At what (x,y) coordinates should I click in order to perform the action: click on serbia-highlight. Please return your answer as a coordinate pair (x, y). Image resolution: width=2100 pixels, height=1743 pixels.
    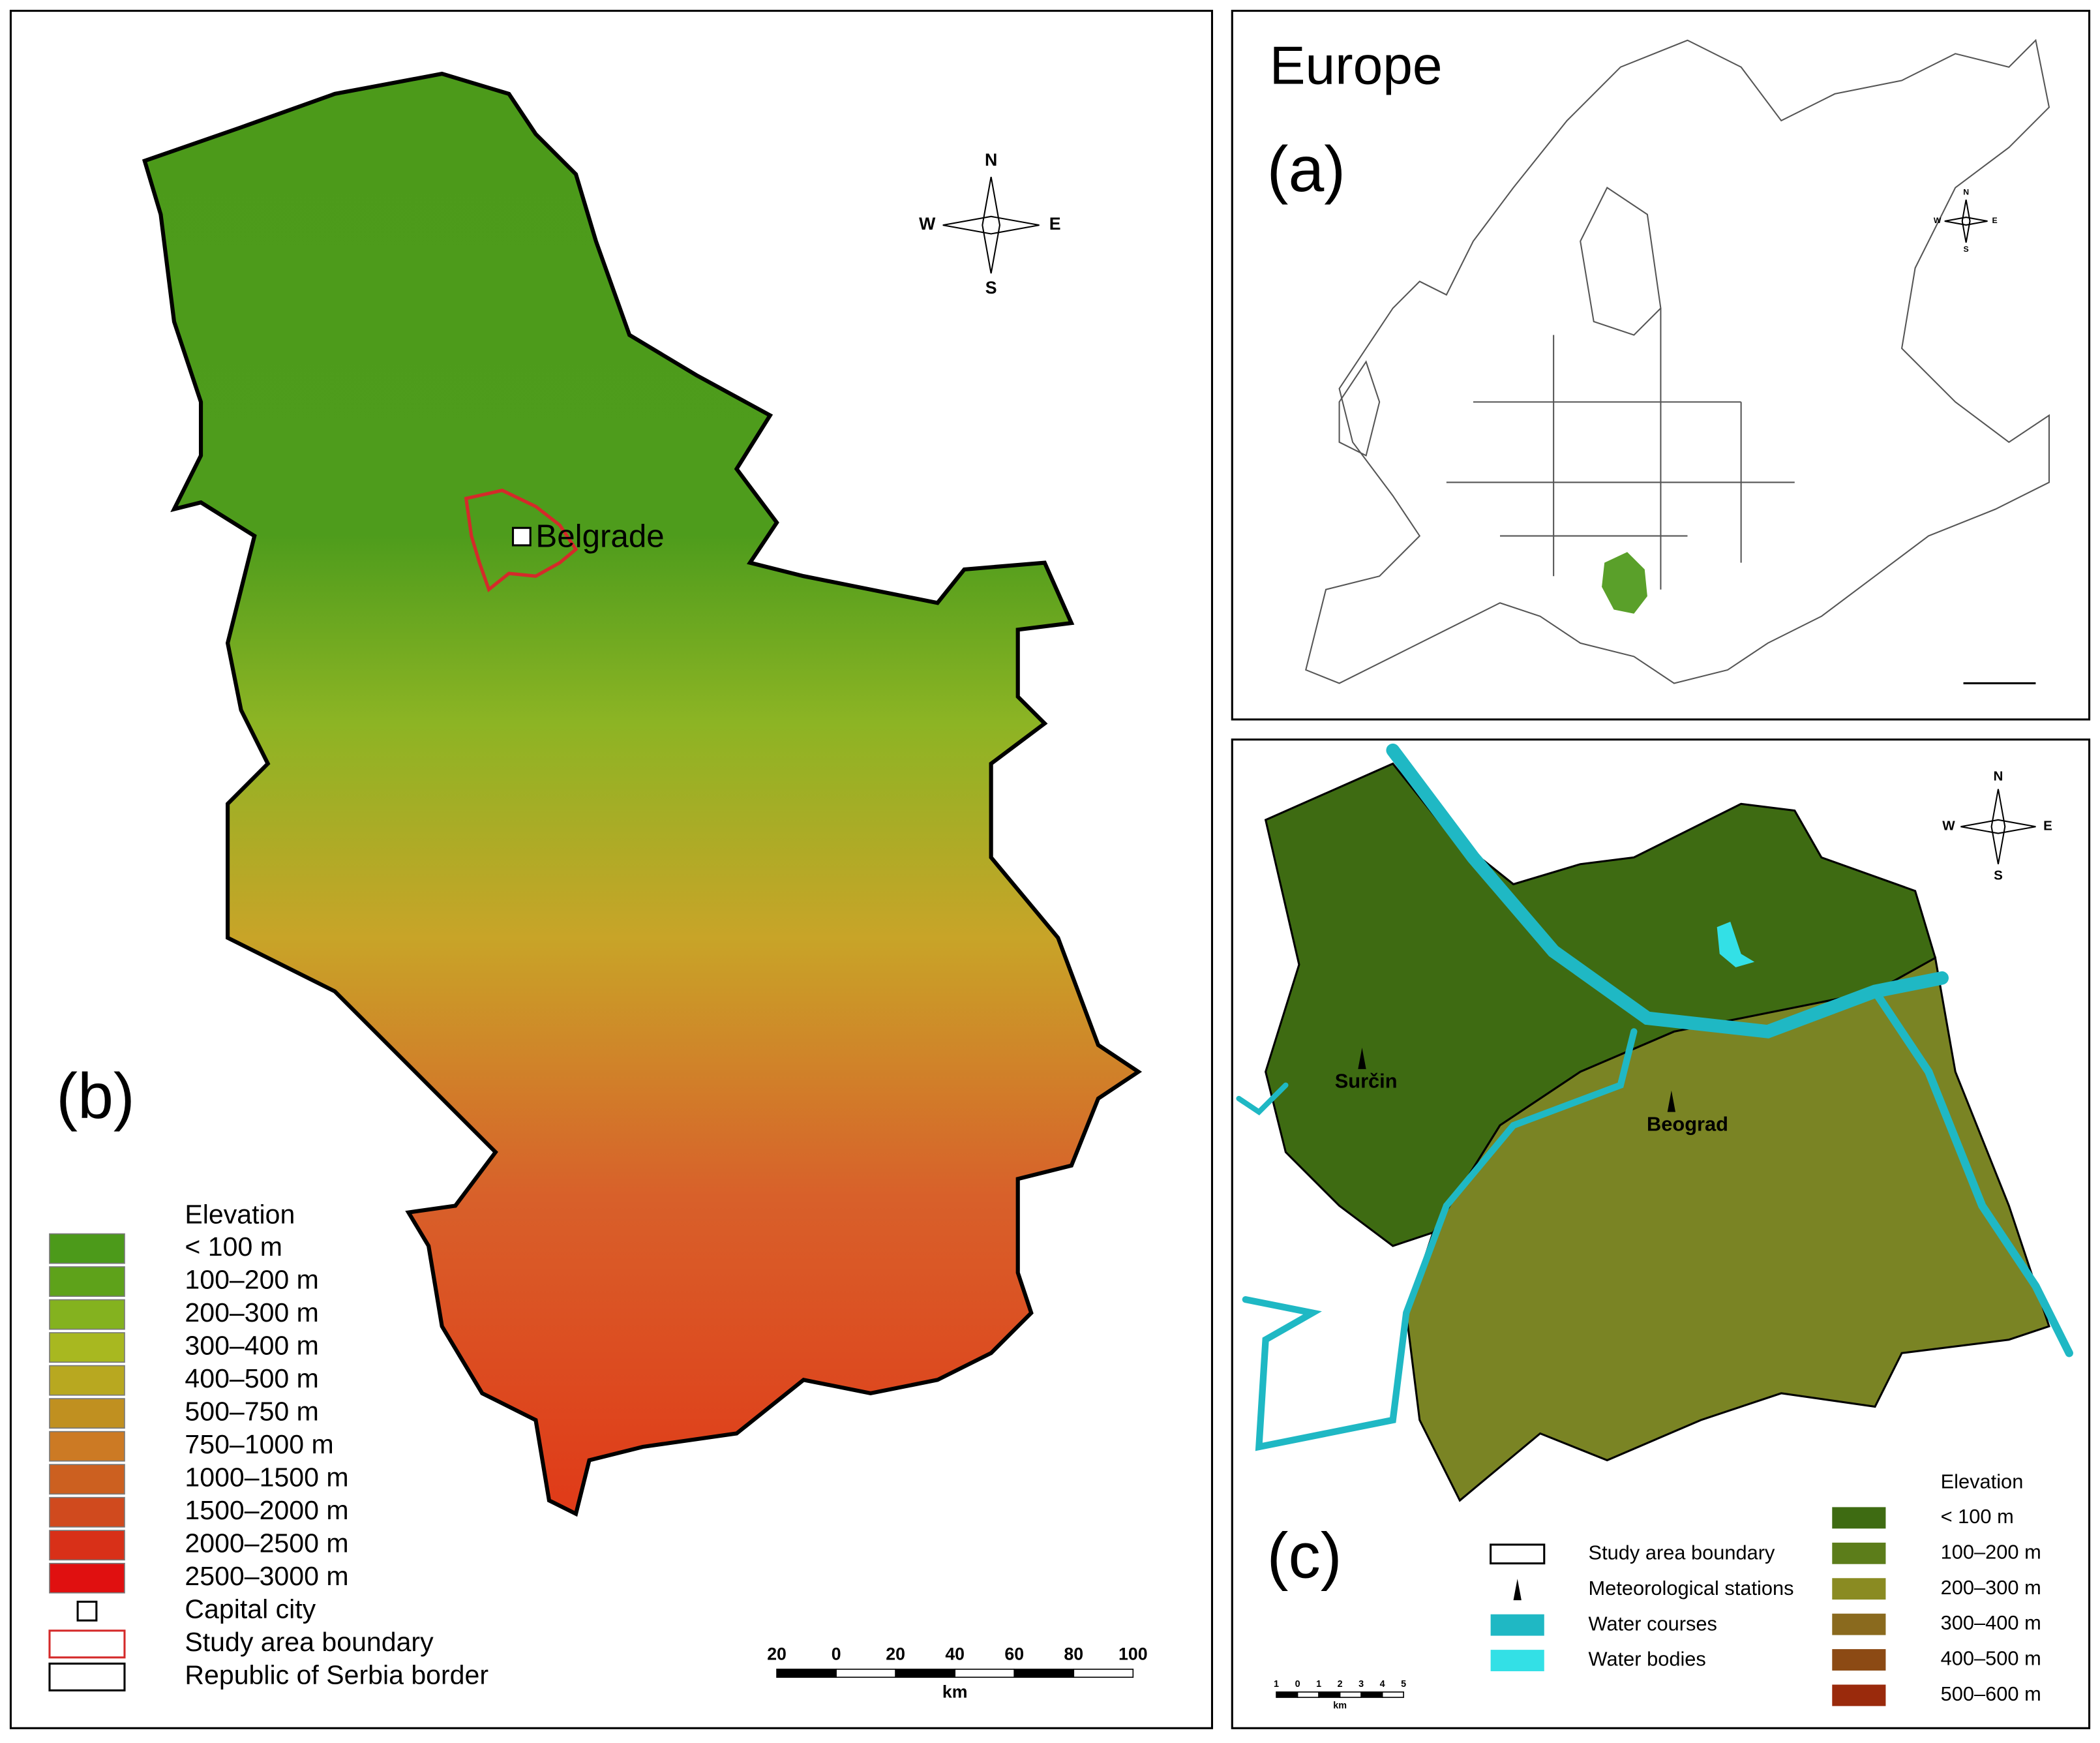
    Looking at the image, I should click on (1624, 583).